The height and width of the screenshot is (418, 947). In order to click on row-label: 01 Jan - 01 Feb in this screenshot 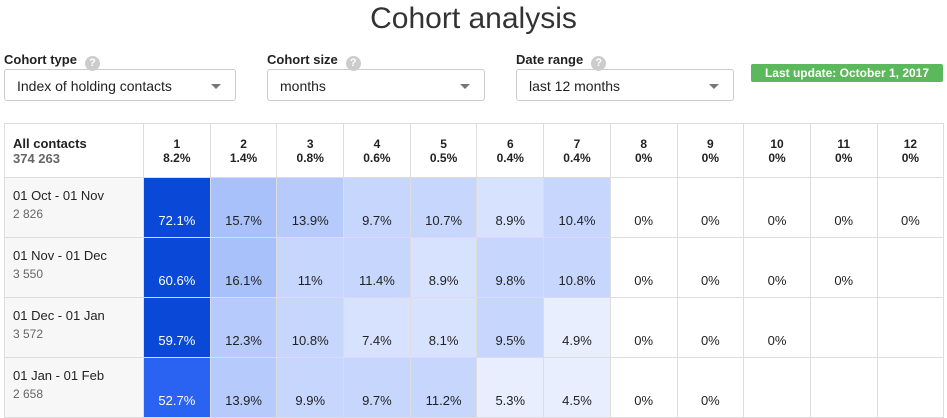, I will do `click(59, 375)`.